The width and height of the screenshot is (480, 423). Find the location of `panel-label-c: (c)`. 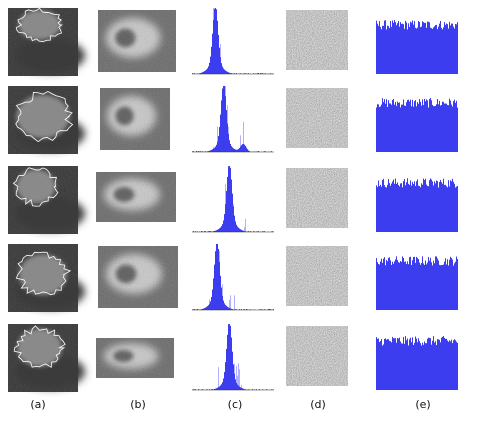

panel-label-c: (c) is located at coordinates (235, 404).